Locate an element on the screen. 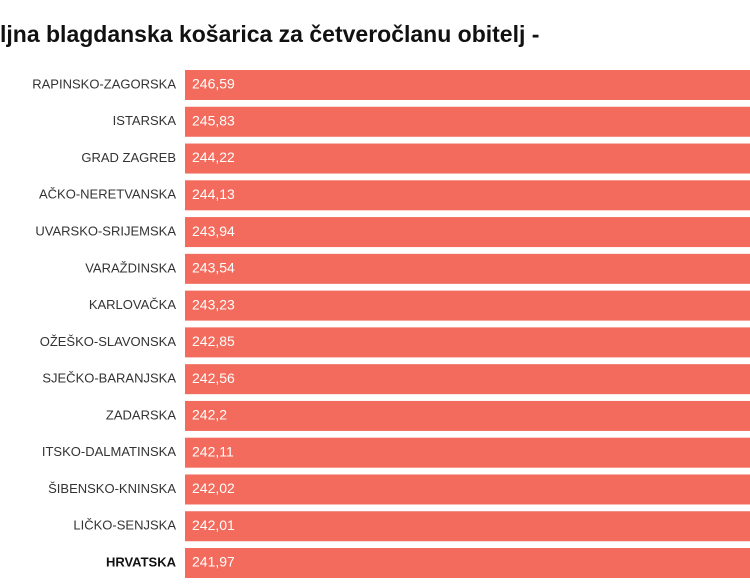 The height and width of the screenshot is (585, 750). category-label: RAPINSKO-ZAGORSKA is located at coordinates (104, 83).